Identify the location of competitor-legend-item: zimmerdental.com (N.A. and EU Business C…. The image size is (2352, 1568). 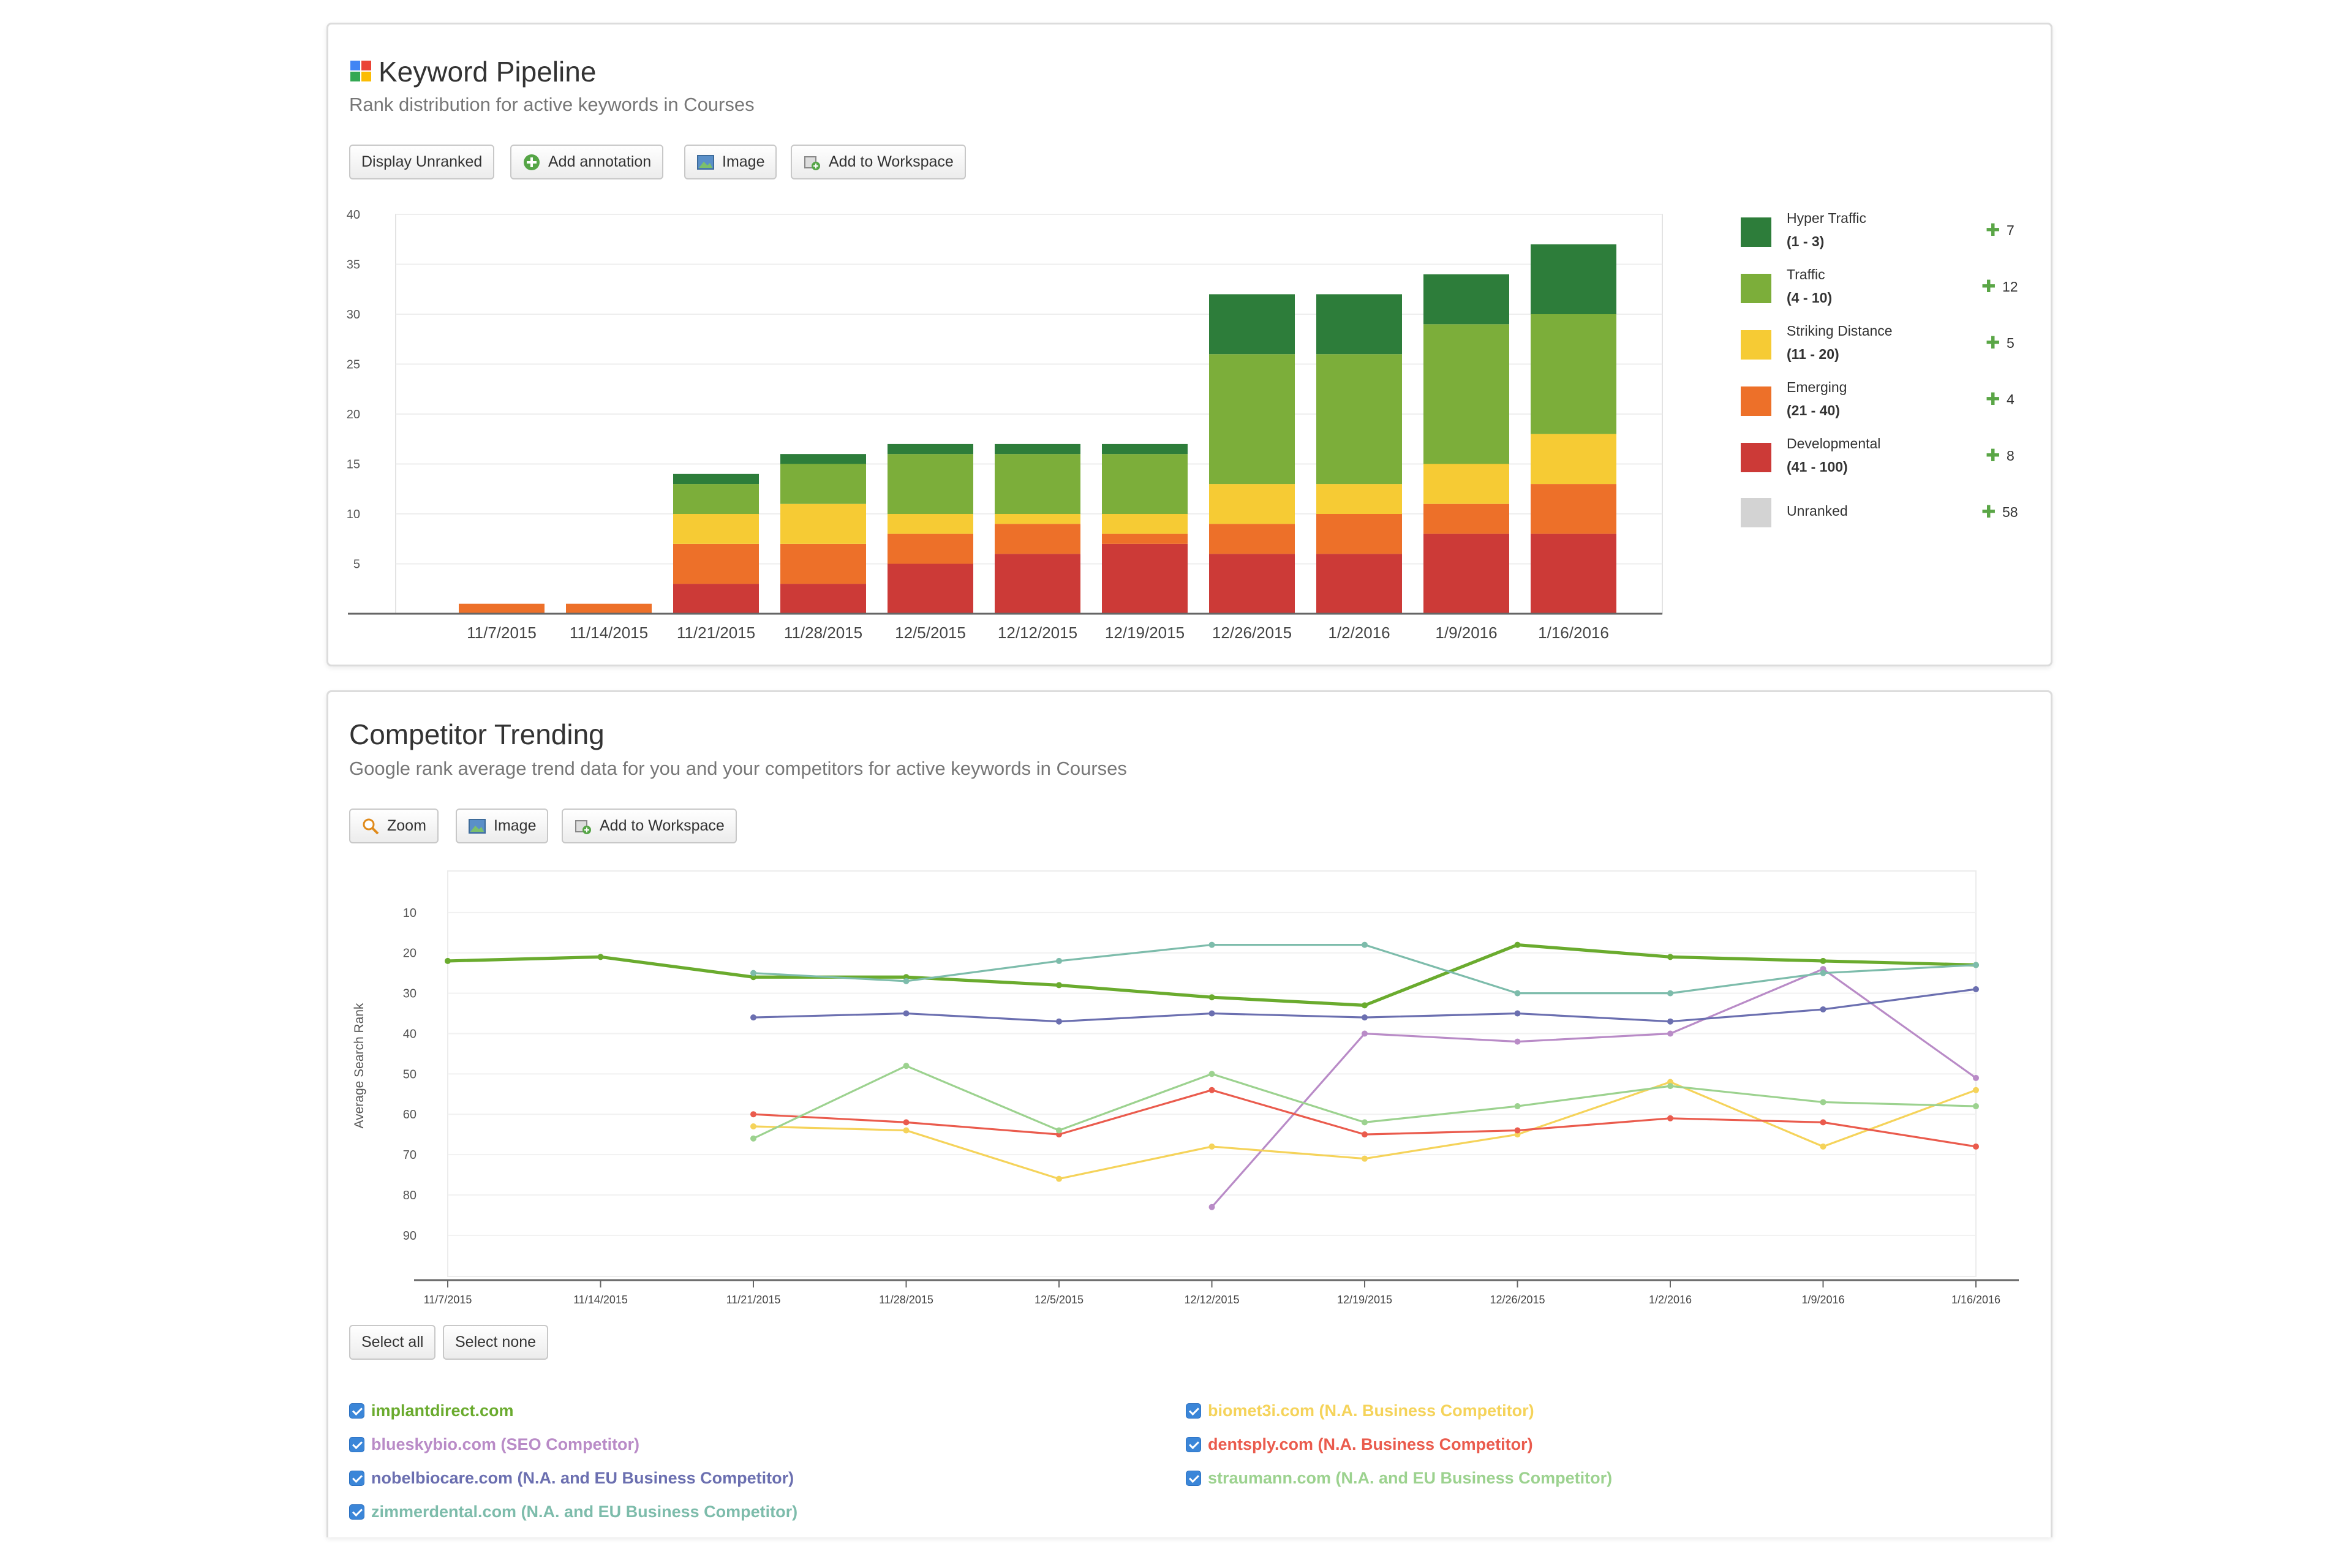
(717, 1513).